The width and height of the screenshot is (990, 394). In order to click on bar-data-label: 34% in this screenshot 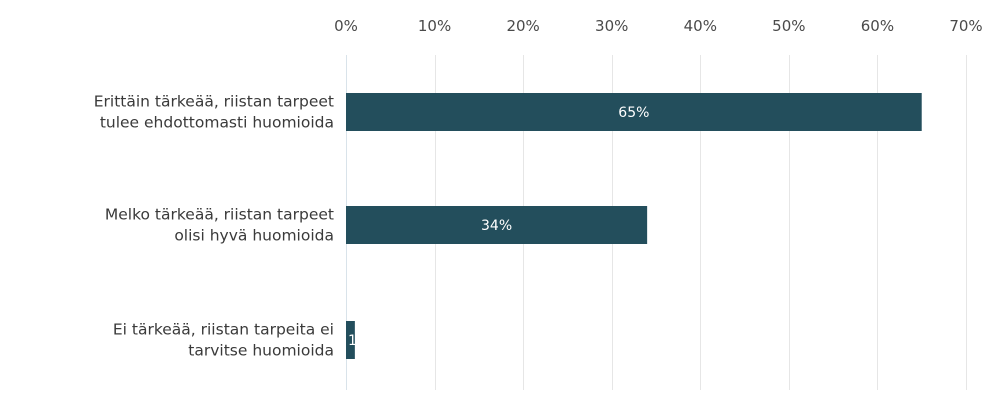, I will do `click(496, 226)`.